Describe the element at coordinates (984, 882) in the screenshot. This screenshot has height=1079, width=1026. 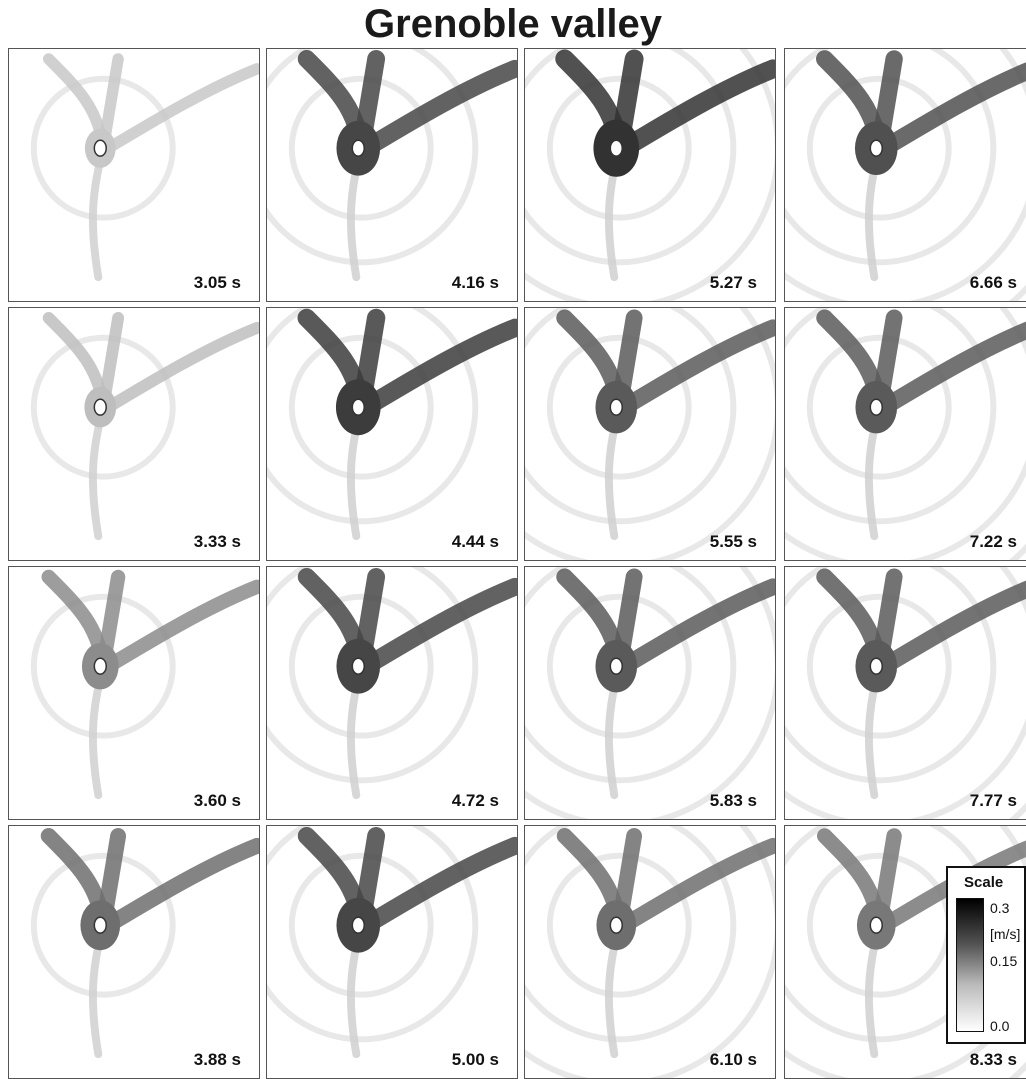
I see `scale-title: Scale` at that location.